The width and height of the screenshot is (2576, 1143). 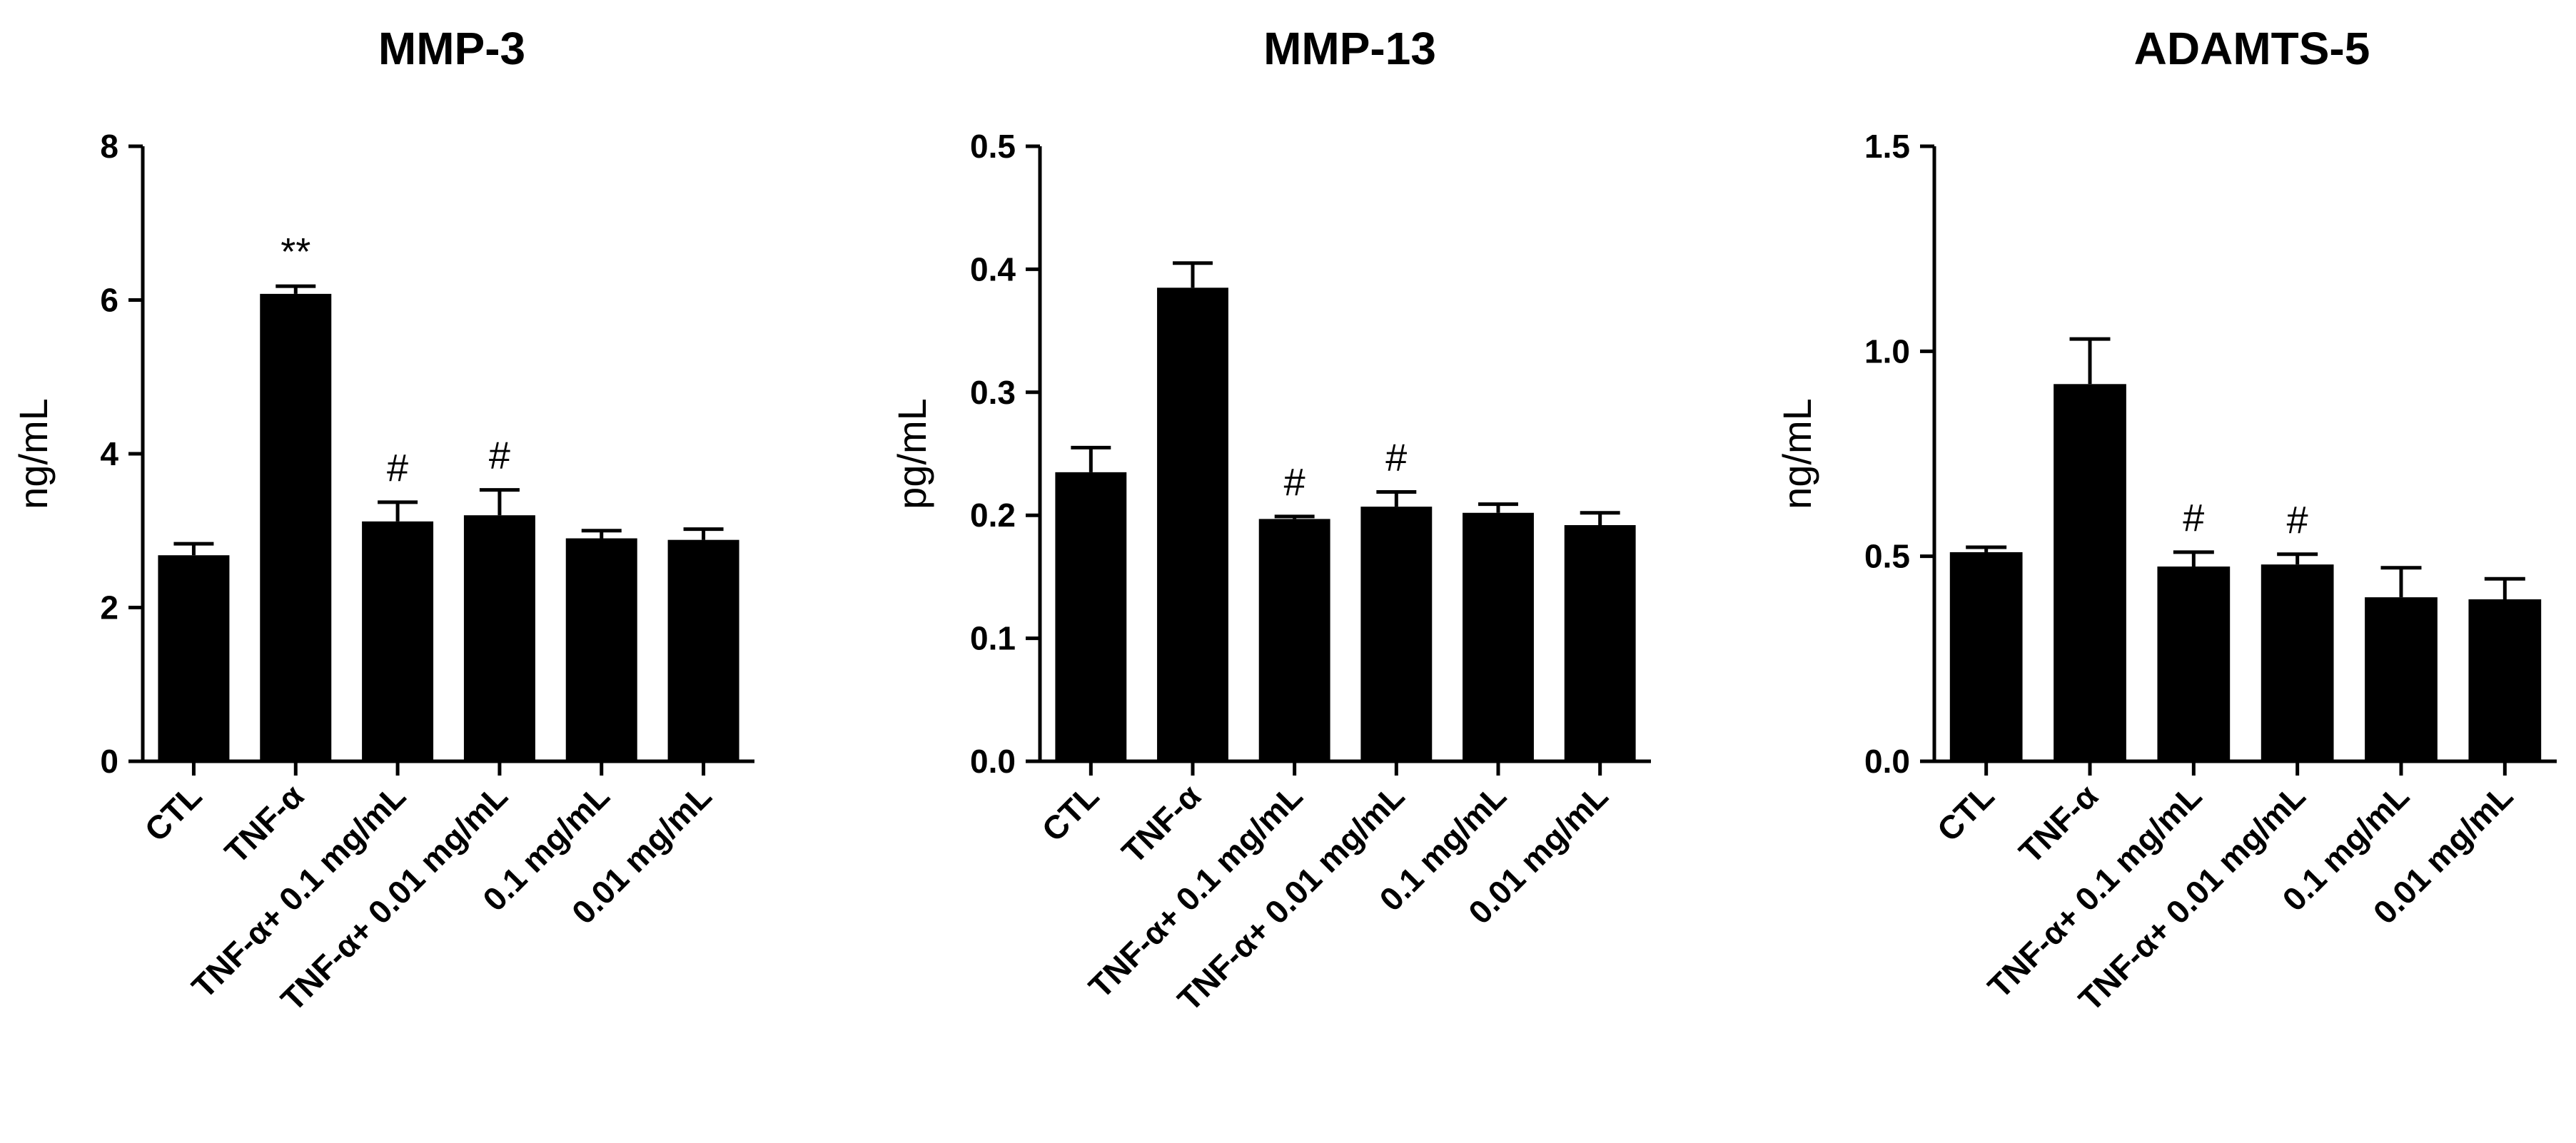 What do you see at coordinates (993, 269) in the screenshot?
I see `y-tick-label: 0.4` at bounding box center [993, 269].